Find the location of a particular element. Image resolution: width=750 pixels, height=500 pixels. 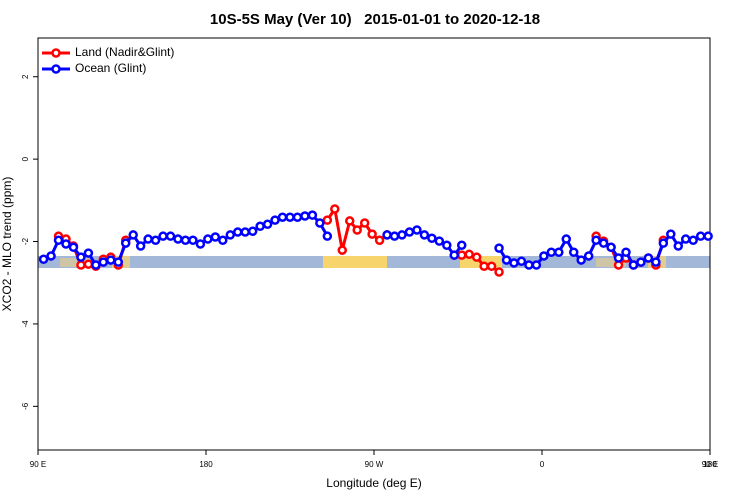

x-tick-label: 0 is located at coordinates (542, 464).